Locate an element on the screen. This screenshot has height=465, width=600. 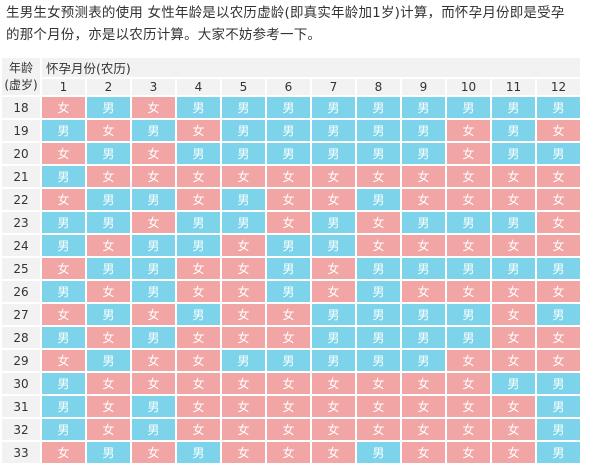
age-cell: 19 is located at coordinates (21, 130).